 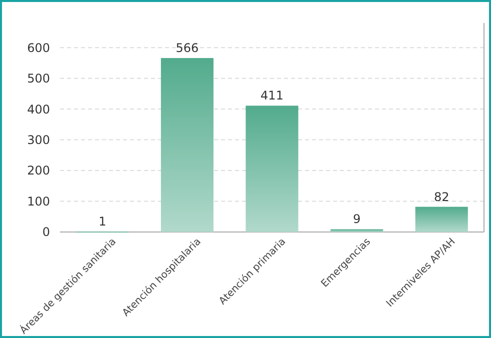 What do you see at coordinates (272, 95) in the screenshot?
I see `data-label: 411` at bounding box center [272, 95].